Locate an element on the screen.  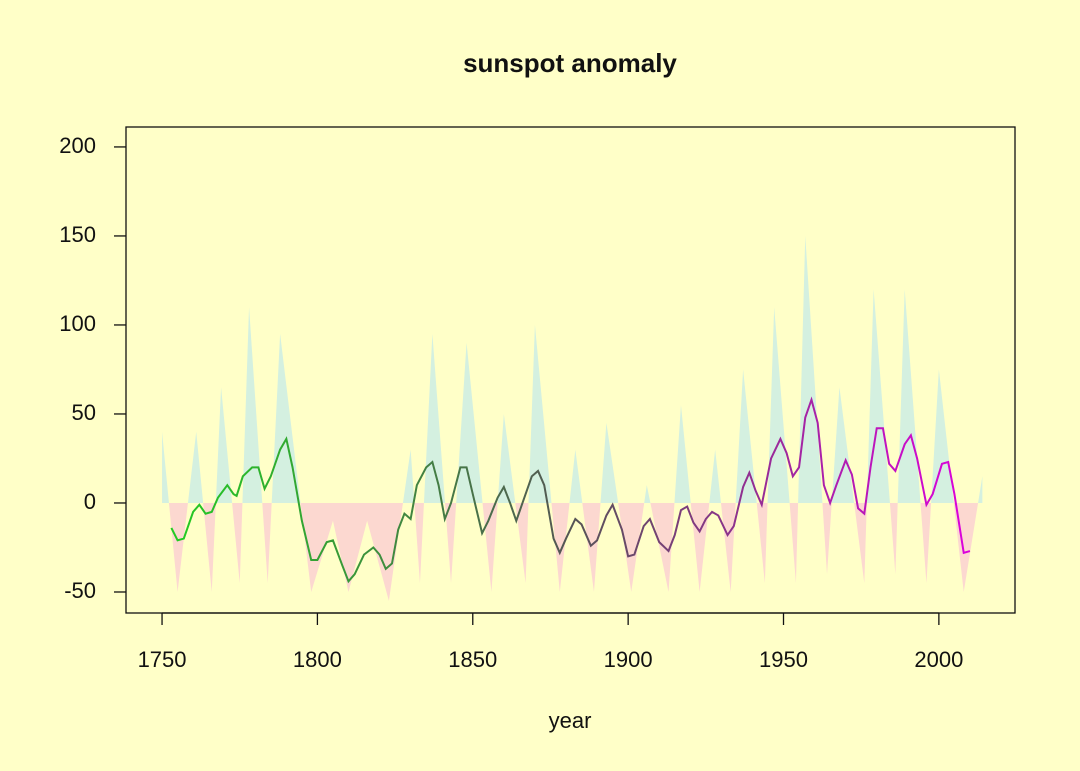
chart-title: sunspot anomaly is located at coordinates (570, 63).